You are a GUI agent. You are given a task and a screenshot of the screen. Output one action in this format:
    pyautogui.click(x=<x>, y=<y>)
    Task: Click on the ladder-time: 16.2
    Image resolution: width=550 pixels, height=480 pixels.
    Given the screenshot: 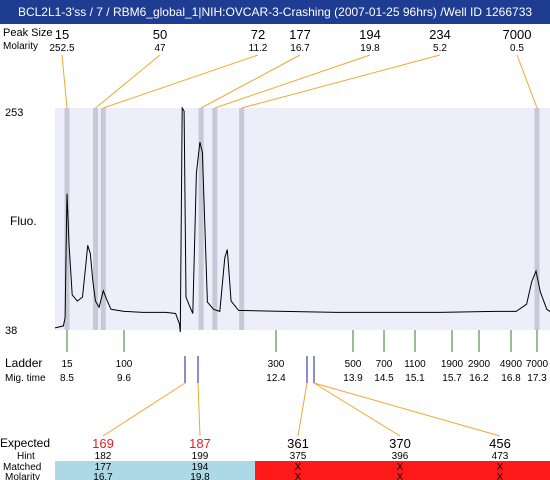 What is the action you would take?
    pyautogui.click(x=479, y=378)
    